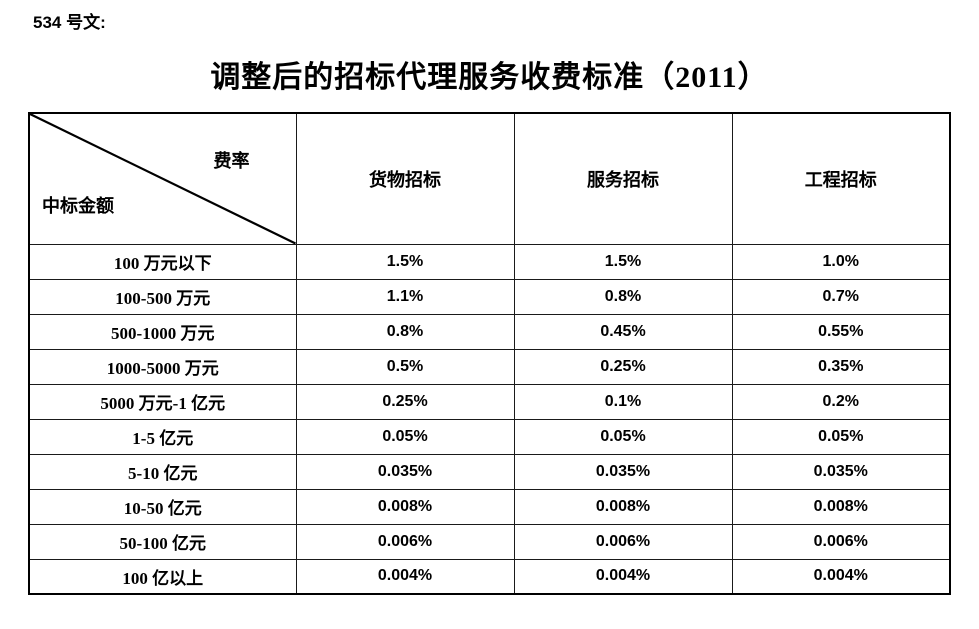  What do you see at coordinates (841, 401) in the screenshot?
I see `rate-cell: 0.2%` at bounding box center [841, 401].